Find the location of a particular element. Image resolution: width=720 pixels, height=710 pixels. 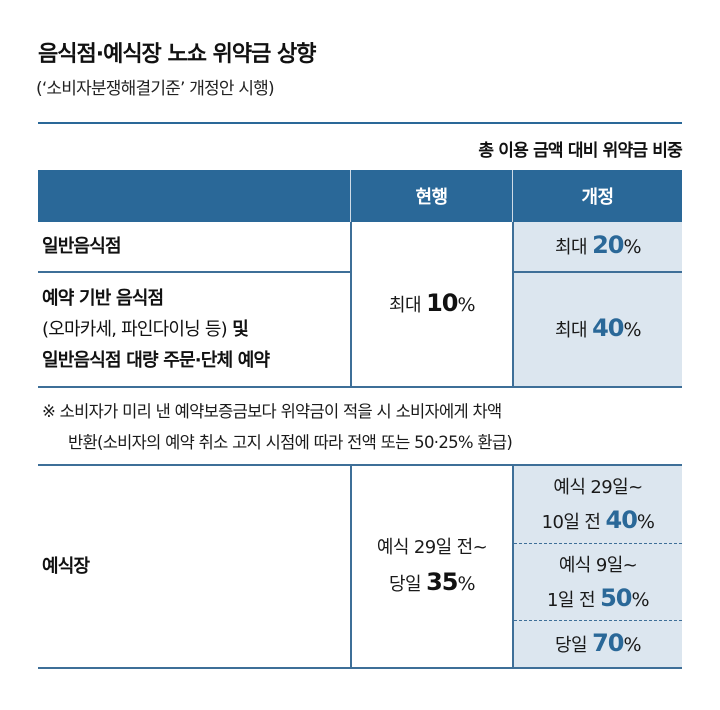

revised-value-reservation-restaurant: 최대 40% is located at coordinates (598, 328).